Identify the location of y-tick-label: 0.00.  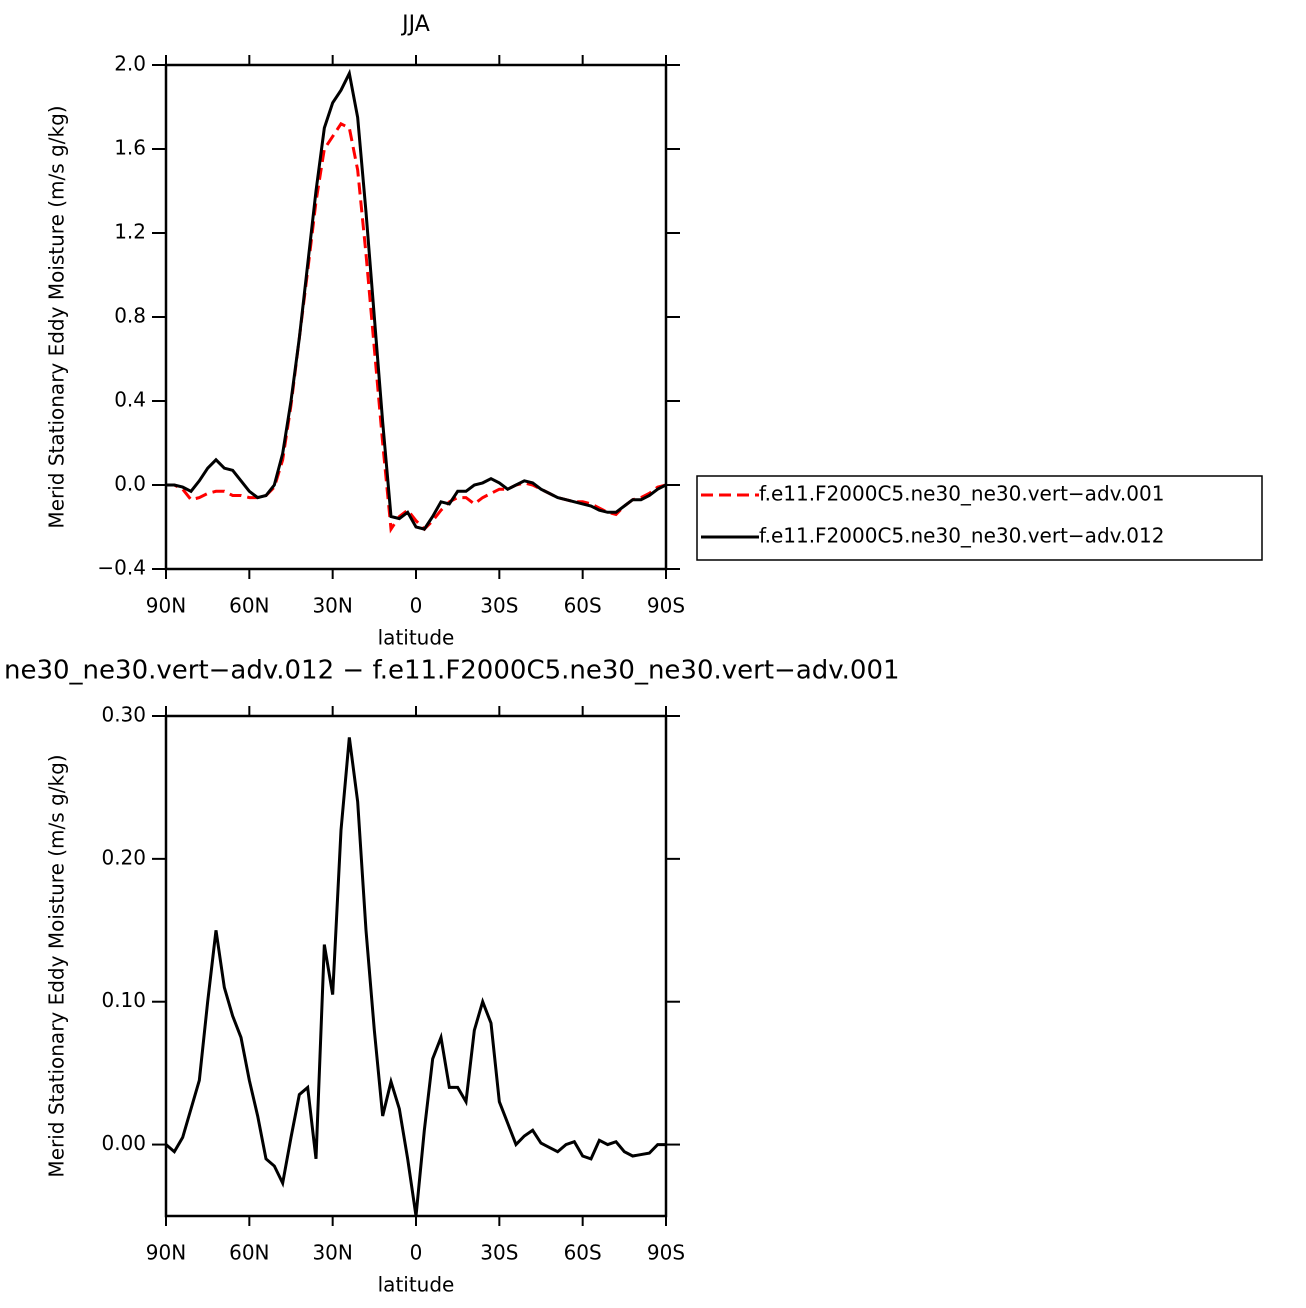
(123, 1143).